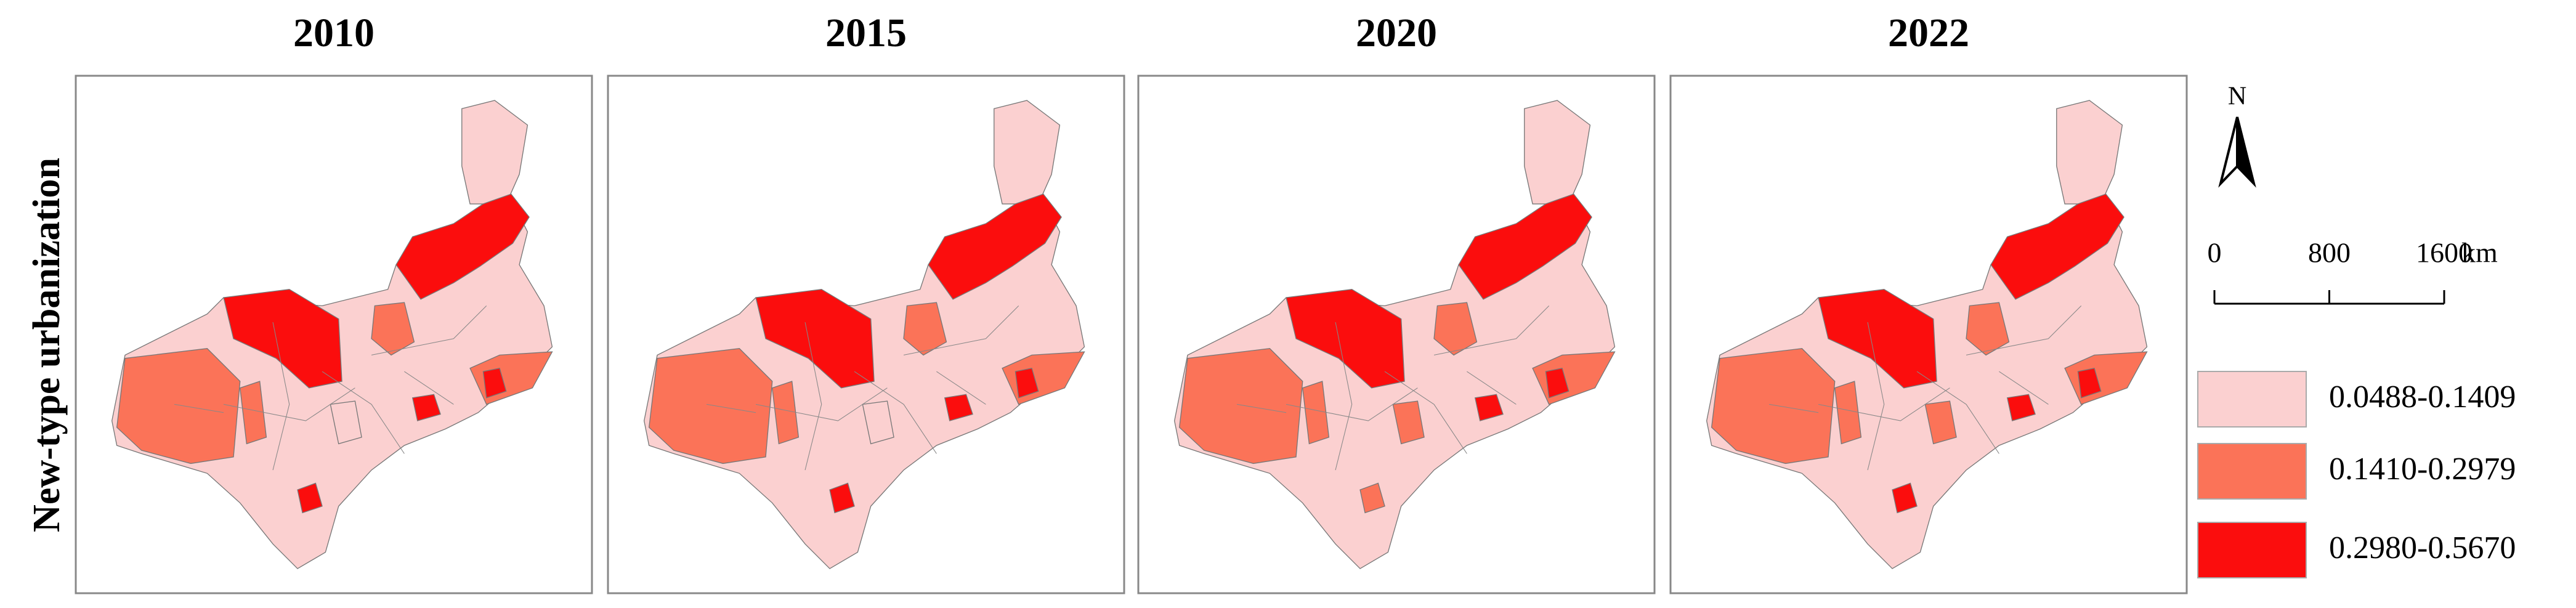  What do you see at coordinates (2422, 548) in the screenshot?
I see `legend-label: 0.2980-0.5670` at bounding box center [2422, 548].